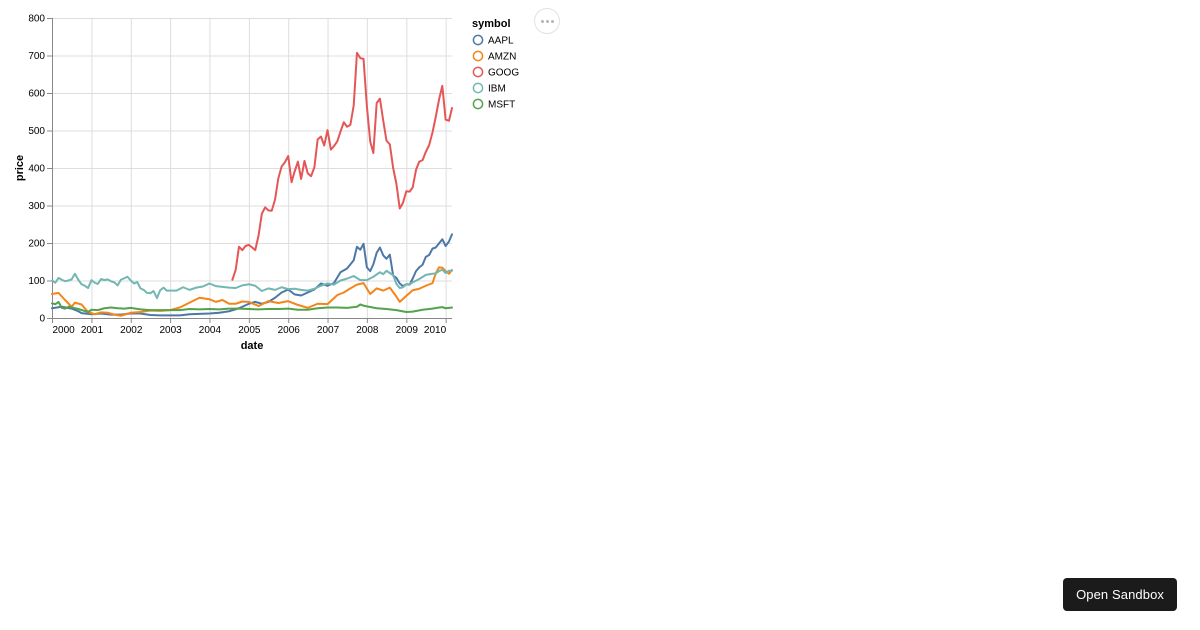  Describe the element at coordinates (478, 88) in the screenshot. I see `legend-symbol-ibm` at that location.